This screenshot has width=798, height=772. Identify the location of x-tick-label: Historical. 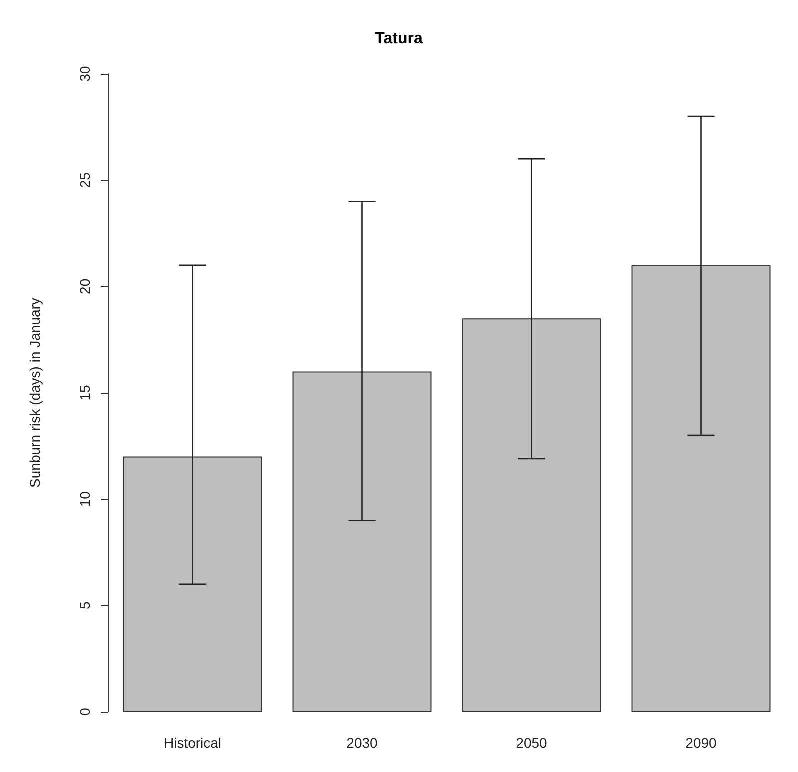
(193, 743).